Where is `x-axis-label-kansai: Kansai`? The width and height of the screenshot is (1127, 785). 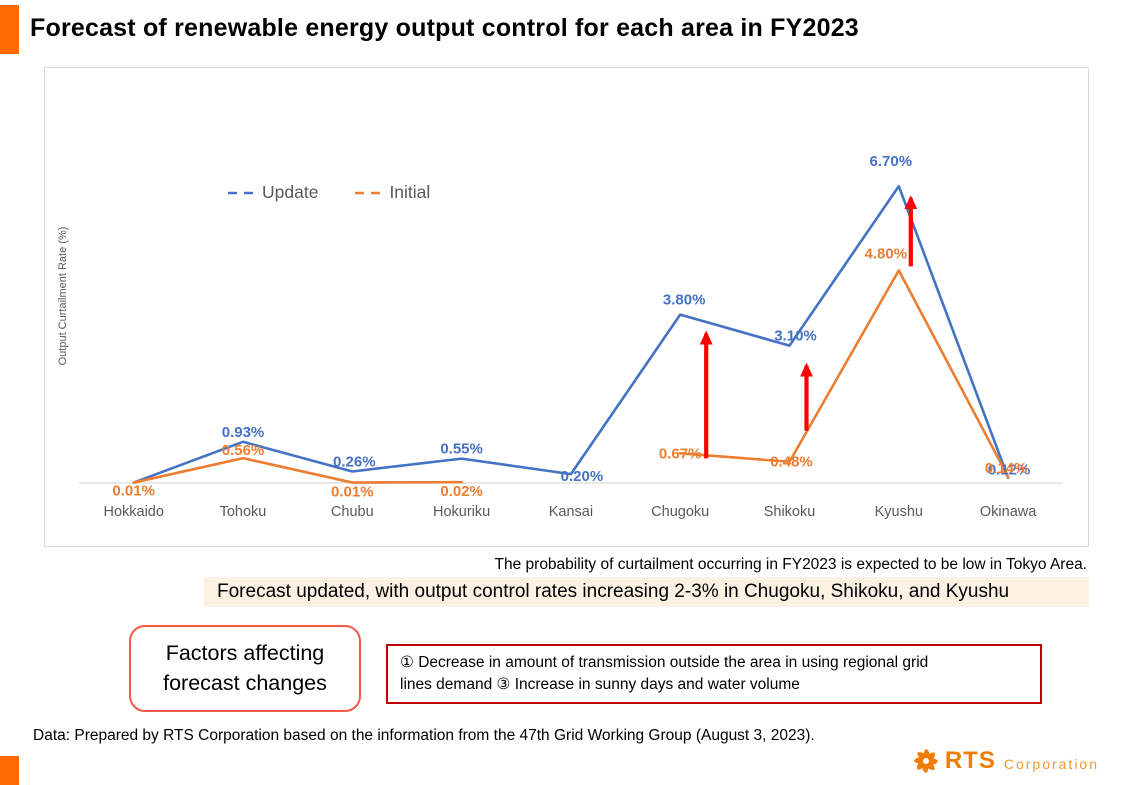 x-axis-label-kansai: Kansai is located at coordinates (571, 512).